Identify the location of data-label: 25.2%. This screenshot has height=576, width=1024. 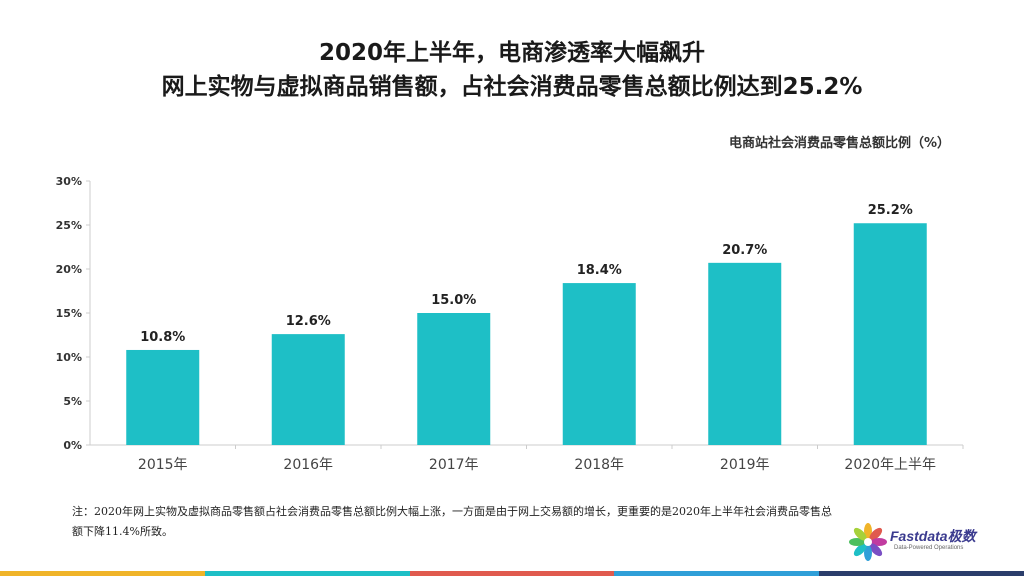
(890, 210).